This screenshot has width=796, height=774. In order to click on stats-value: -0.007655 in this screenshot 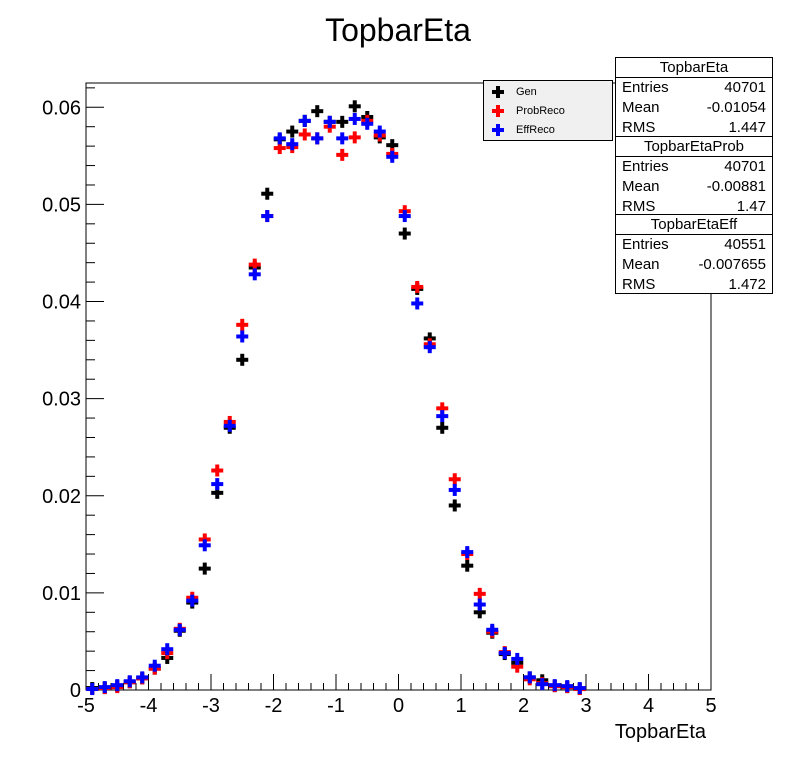, I will do `click(732, 264)`.